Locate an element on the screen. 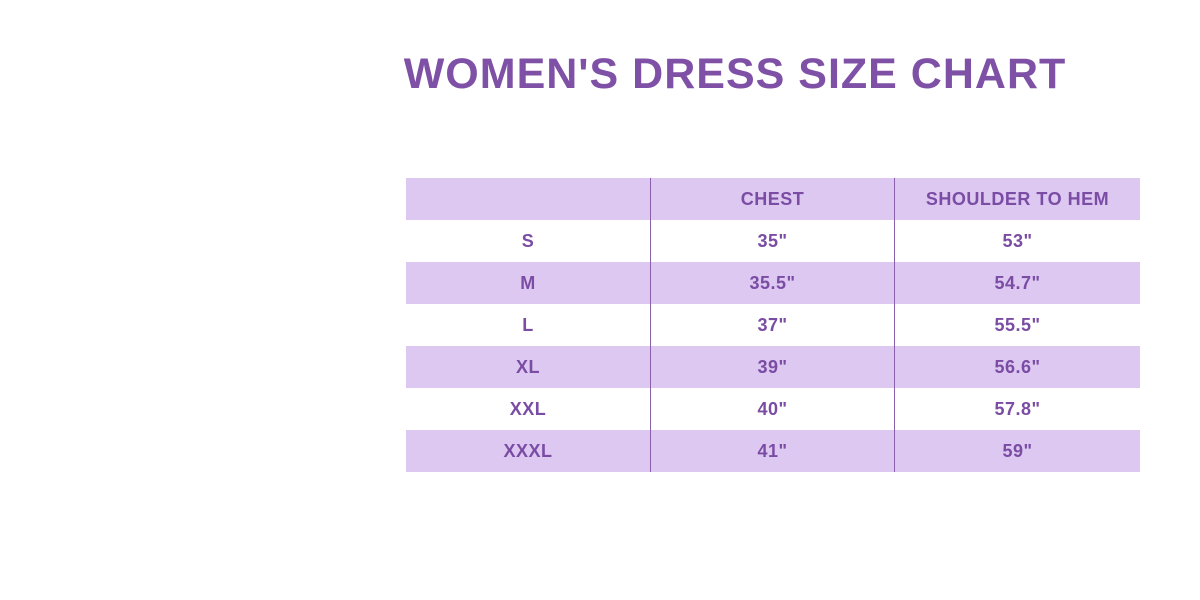  table-row: S 35" 53" is located at coordinates (773, 241).